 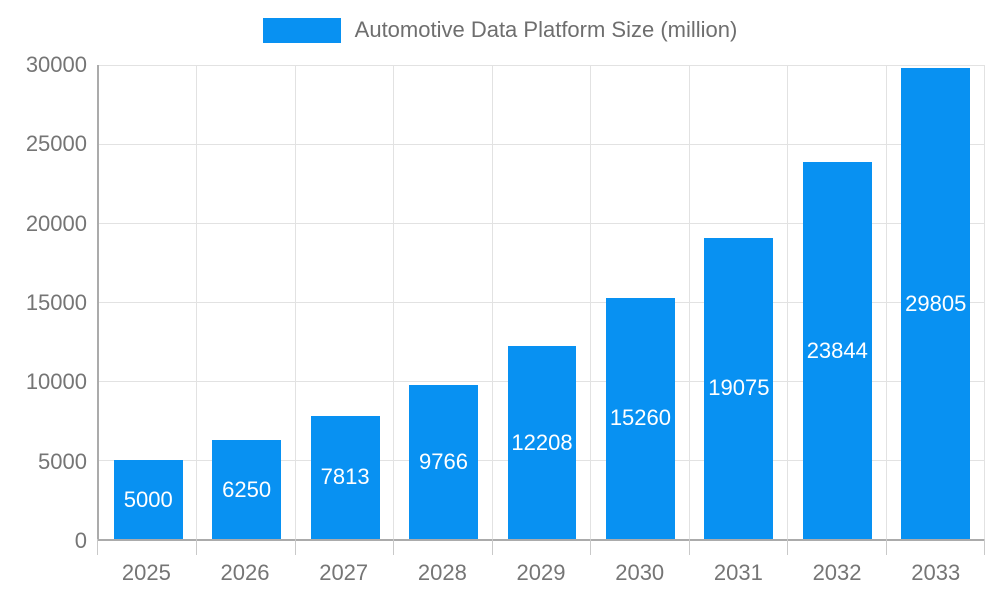 I want to click on x-tick-label-2027: 2027, so click(x=344, y=572).